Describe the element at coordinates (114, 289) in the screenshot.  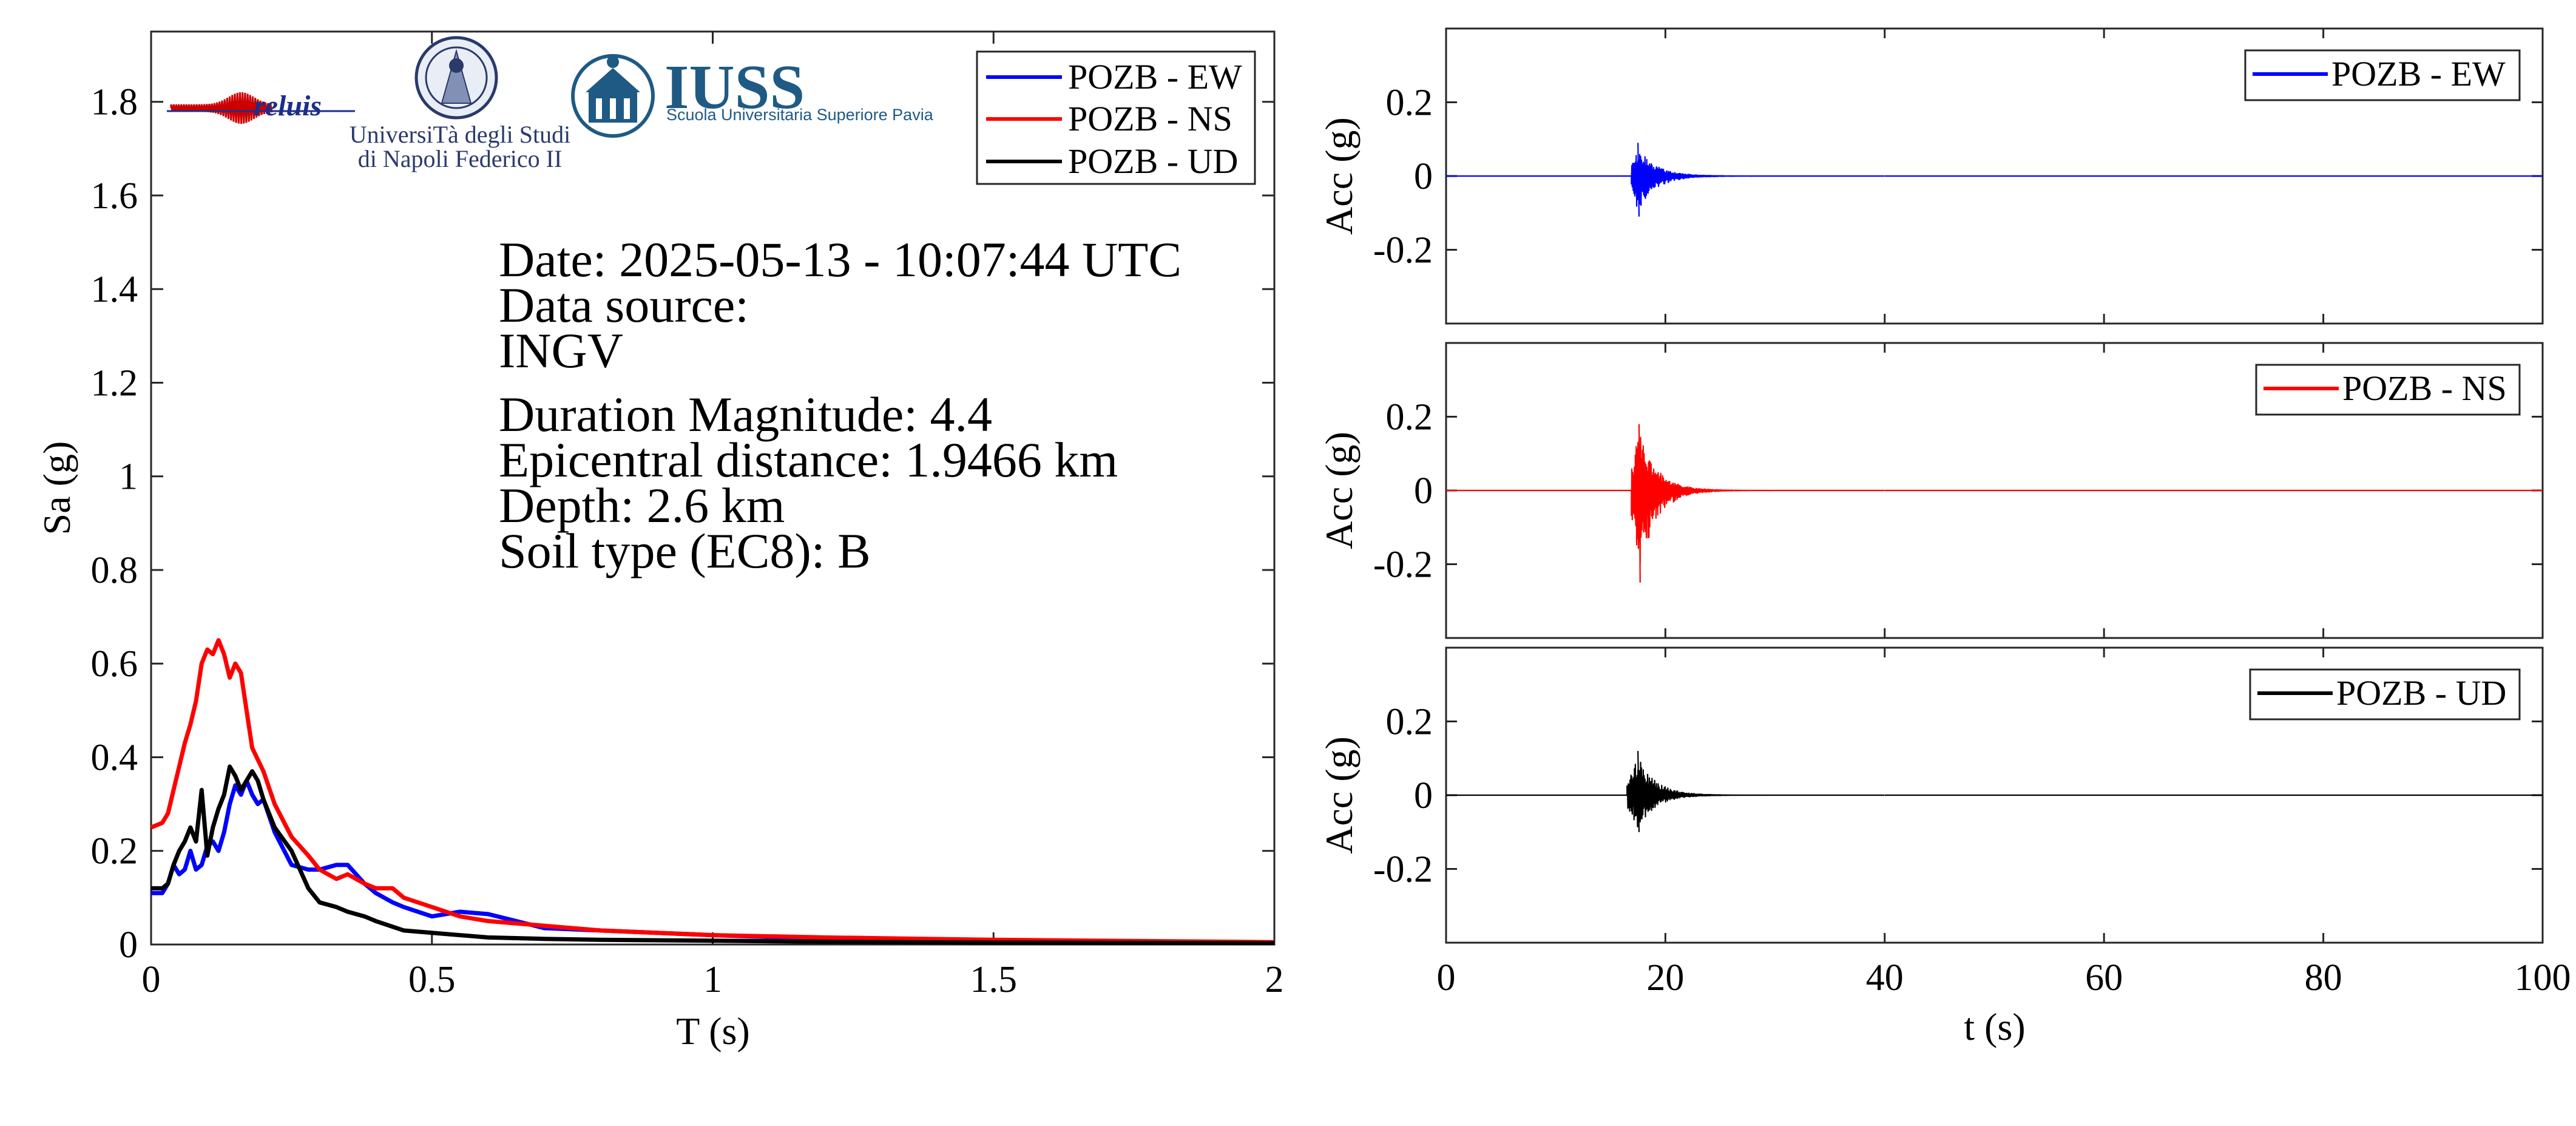
I see `spectrum-y-tick-label: 1.4` at that location.